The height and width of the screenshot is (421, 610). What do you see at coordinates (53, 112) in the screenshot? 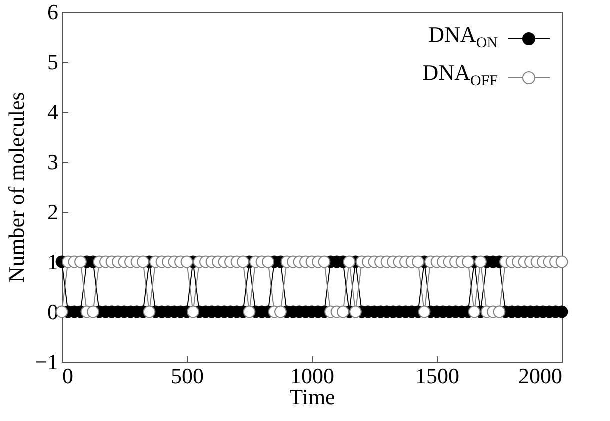
I see `y-tick-label: 4` at bounding box center [53, 112].